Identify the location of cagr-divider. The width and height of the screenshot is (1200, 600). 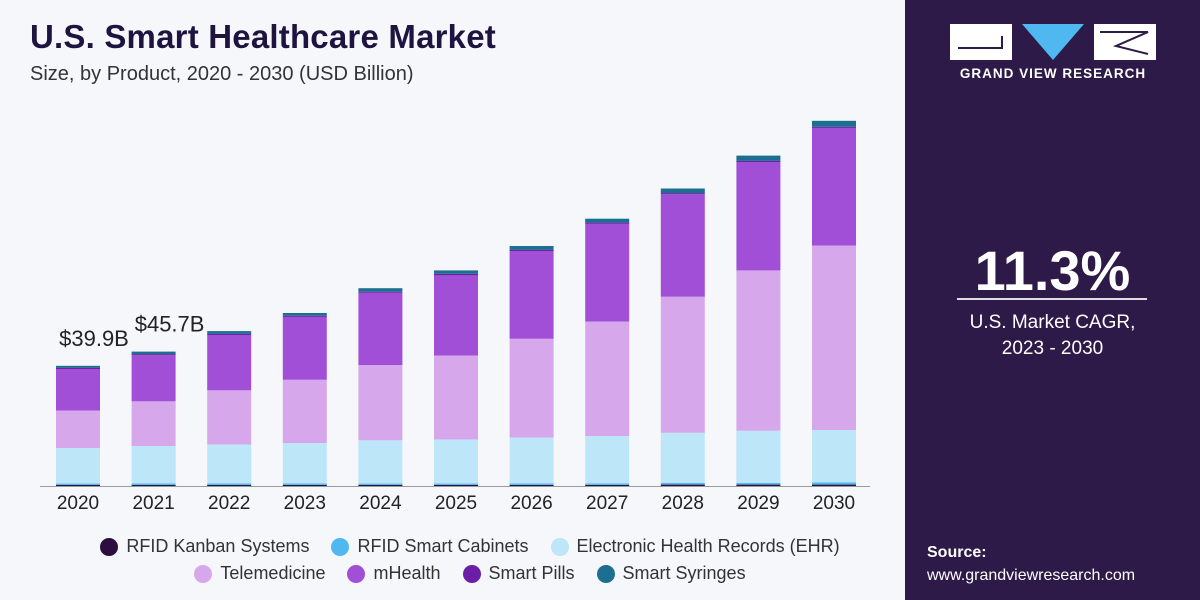
(1052, 299).